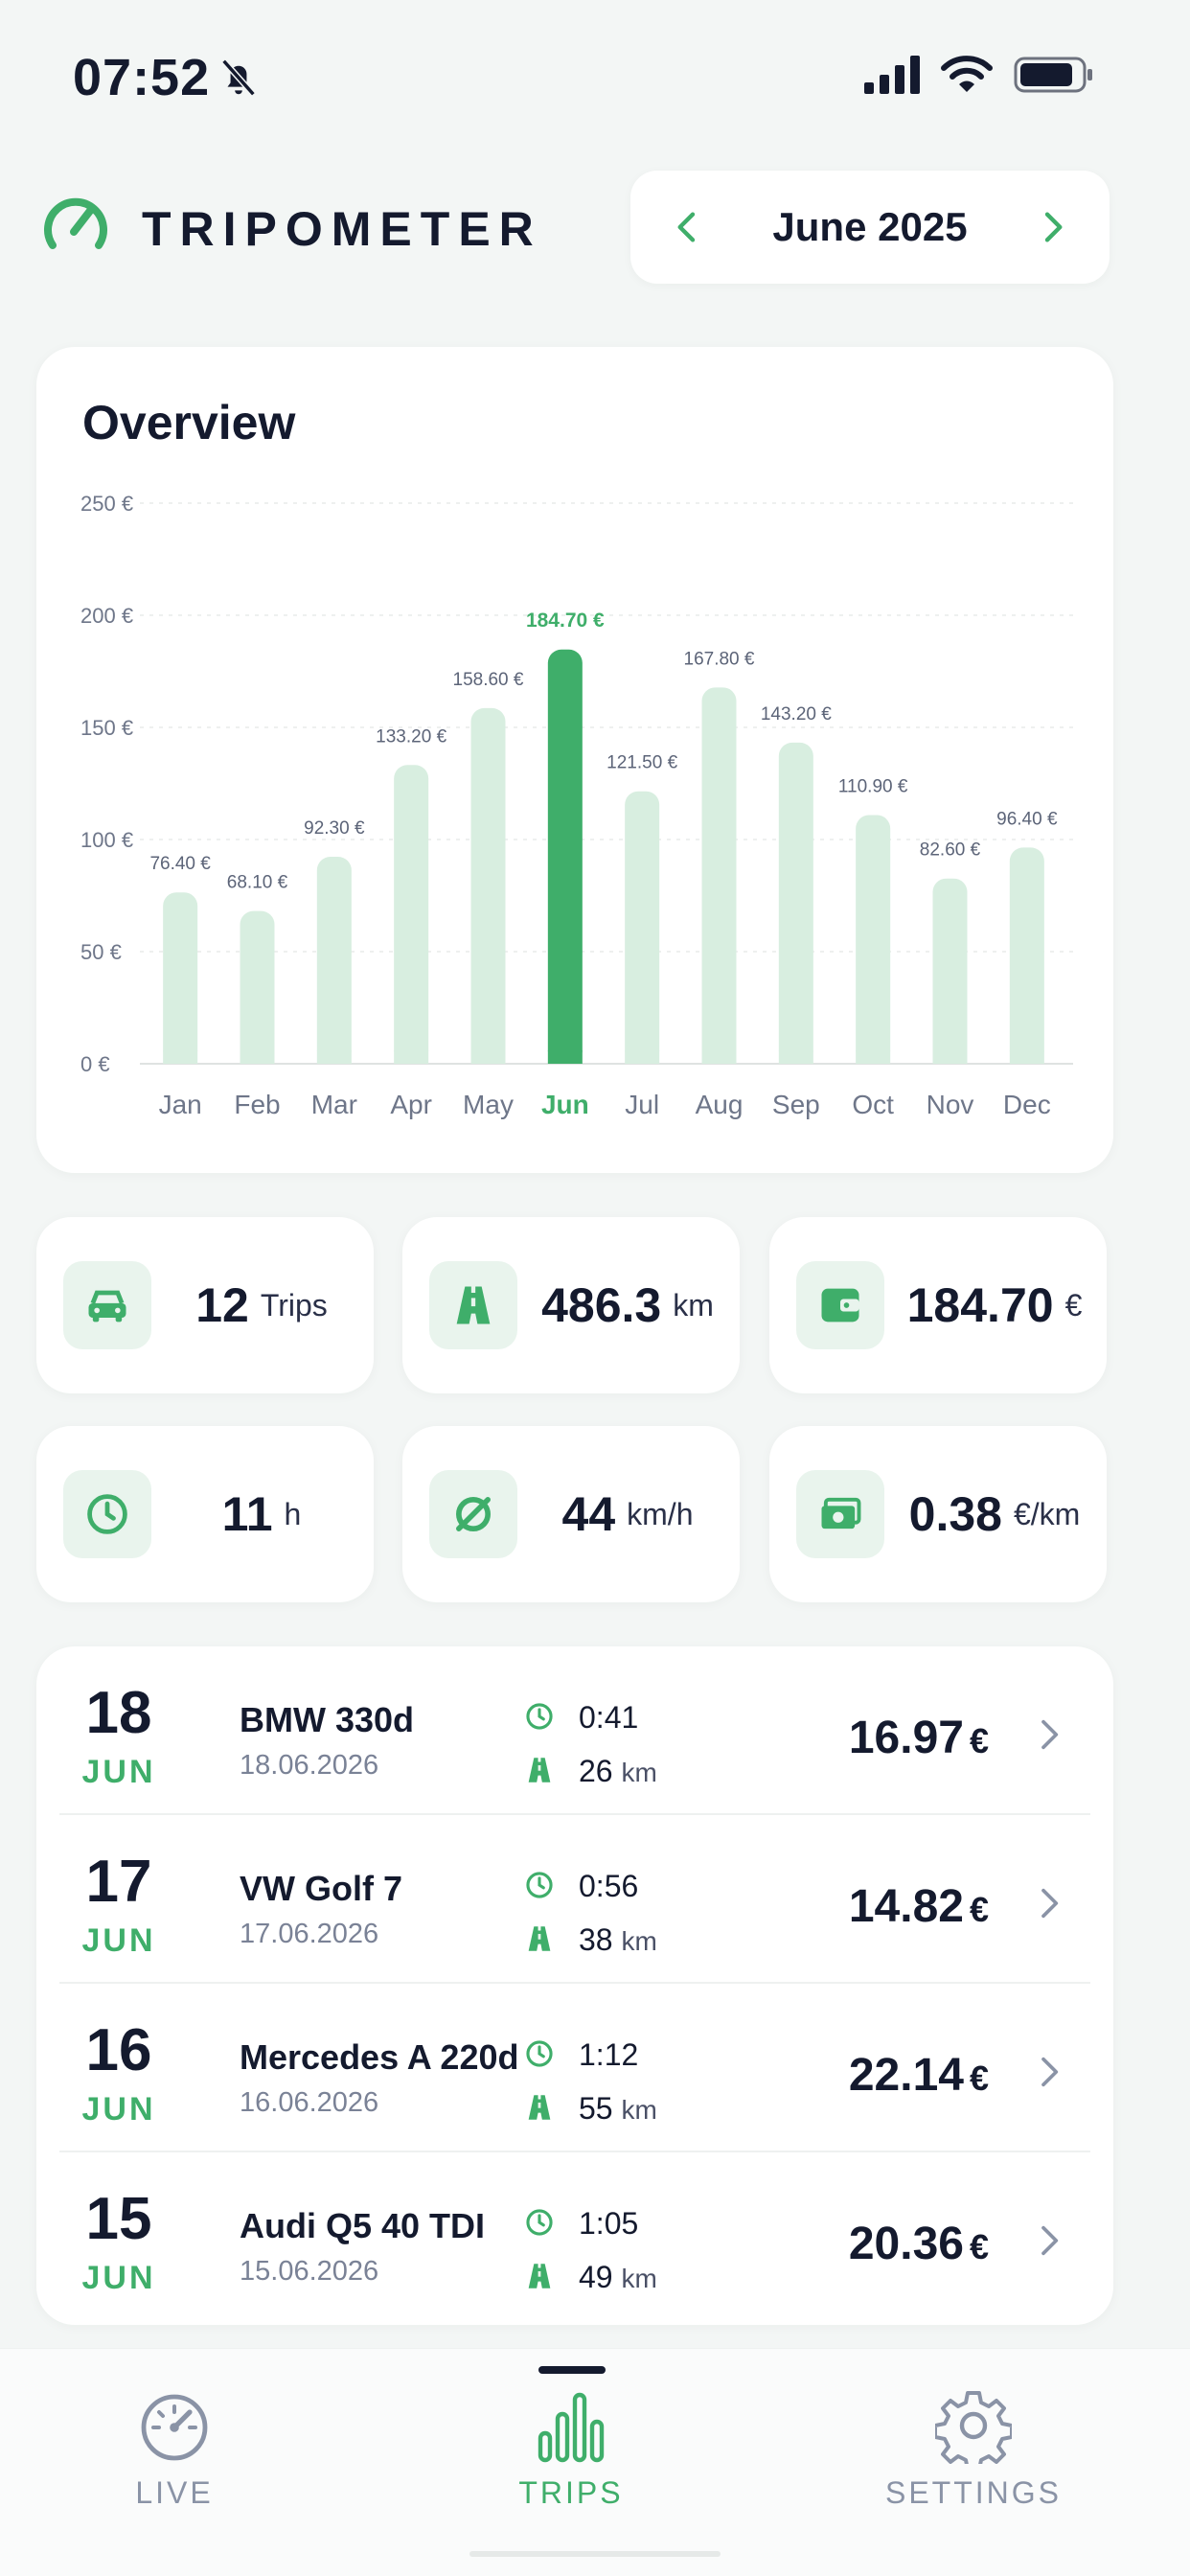 This screenshot has width=1190, height=2576. What do you see at coordinates (380, 2057) in the screenshot?
I see `trip-car-name: Mercedes A 220d` at bounding box center [380, 2057].